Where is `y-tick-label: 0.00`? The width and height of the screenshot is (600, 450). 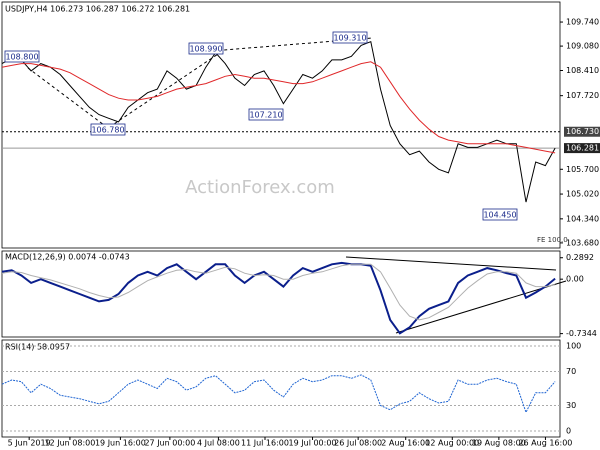 y-tick-label: 0.00 is located at coordinates (575, 279).